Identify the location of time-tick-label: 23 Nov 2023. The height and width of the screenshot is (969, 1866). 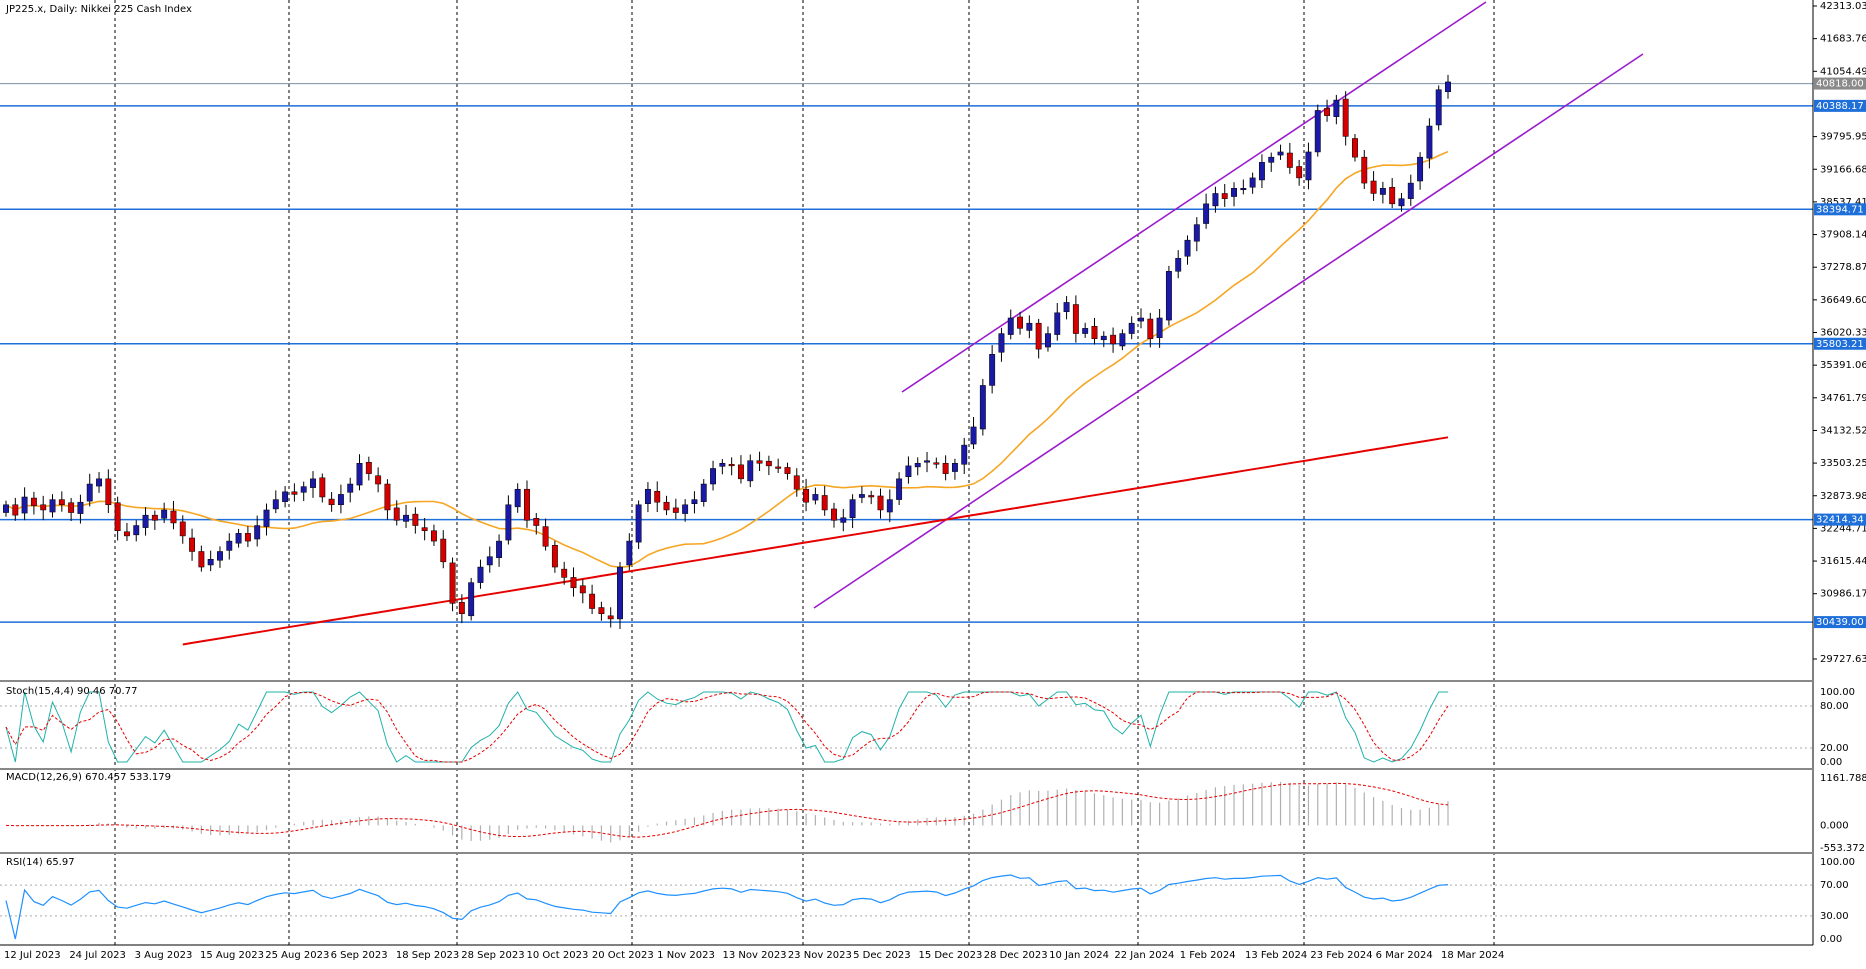
(820, 955).